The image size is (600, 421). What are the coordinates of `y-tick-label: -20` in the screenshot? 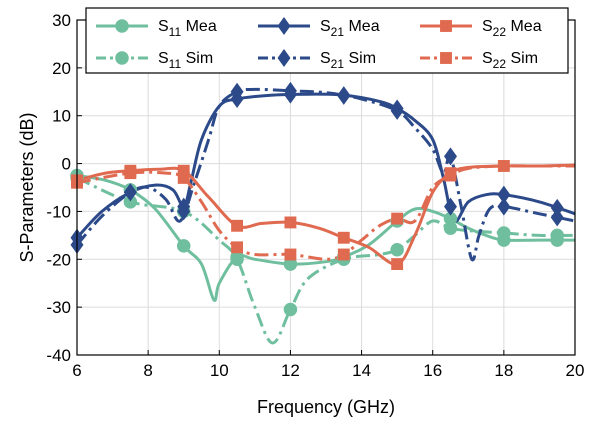 It's located at (58, 259).